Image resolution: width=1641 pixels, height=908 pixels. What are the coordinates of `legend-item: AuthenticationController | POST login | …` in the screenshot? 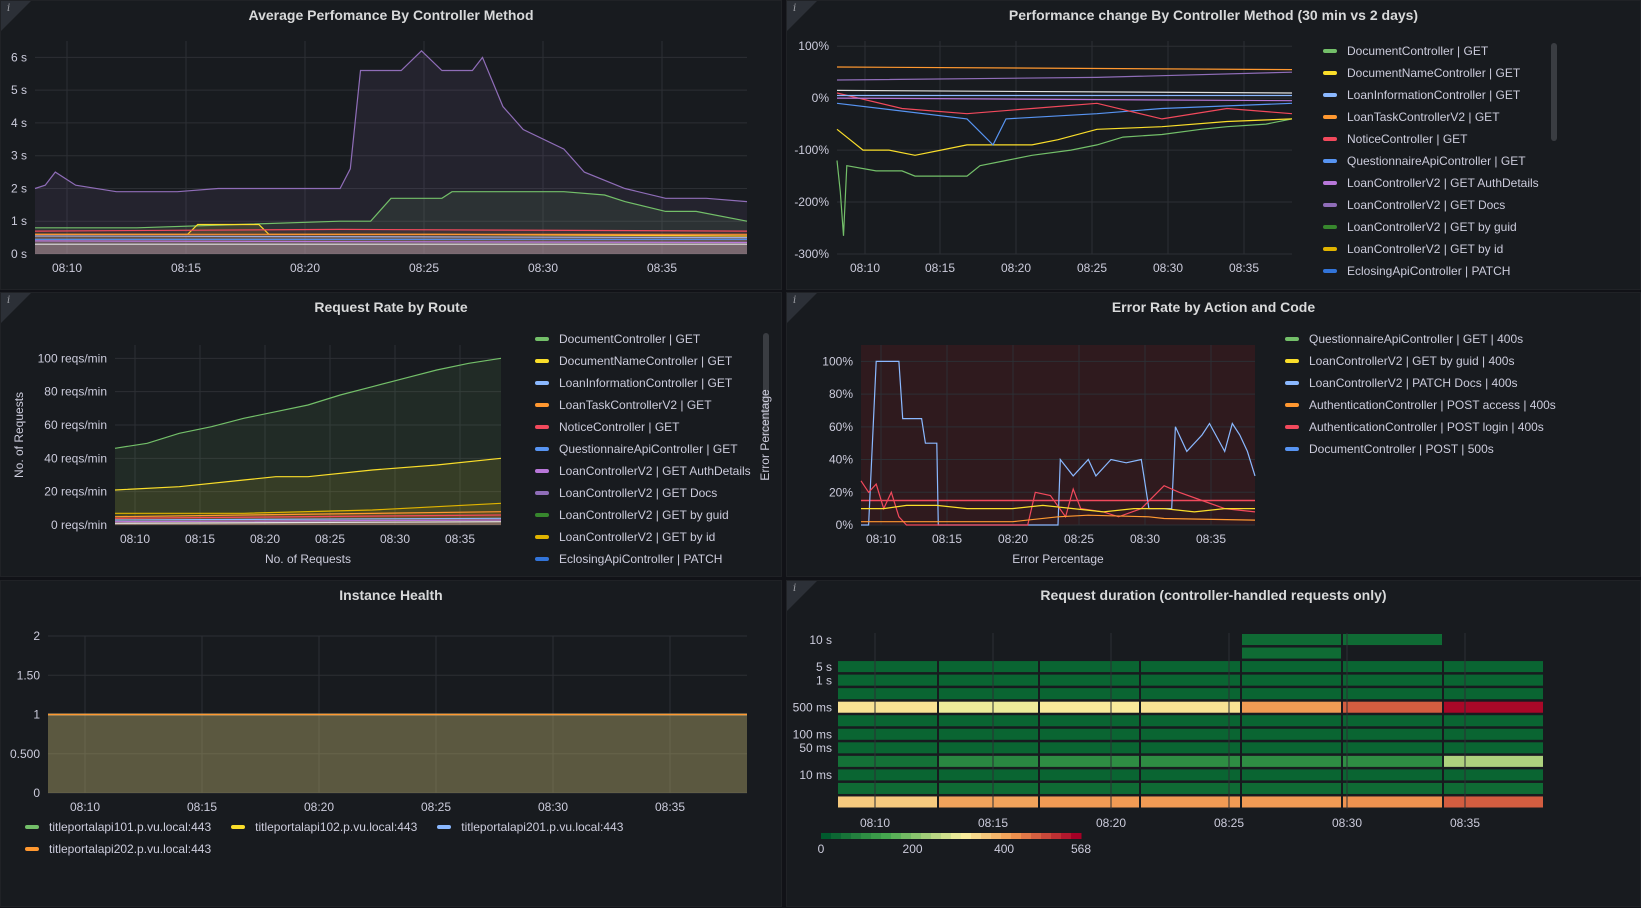 It's located at (1435, 427).